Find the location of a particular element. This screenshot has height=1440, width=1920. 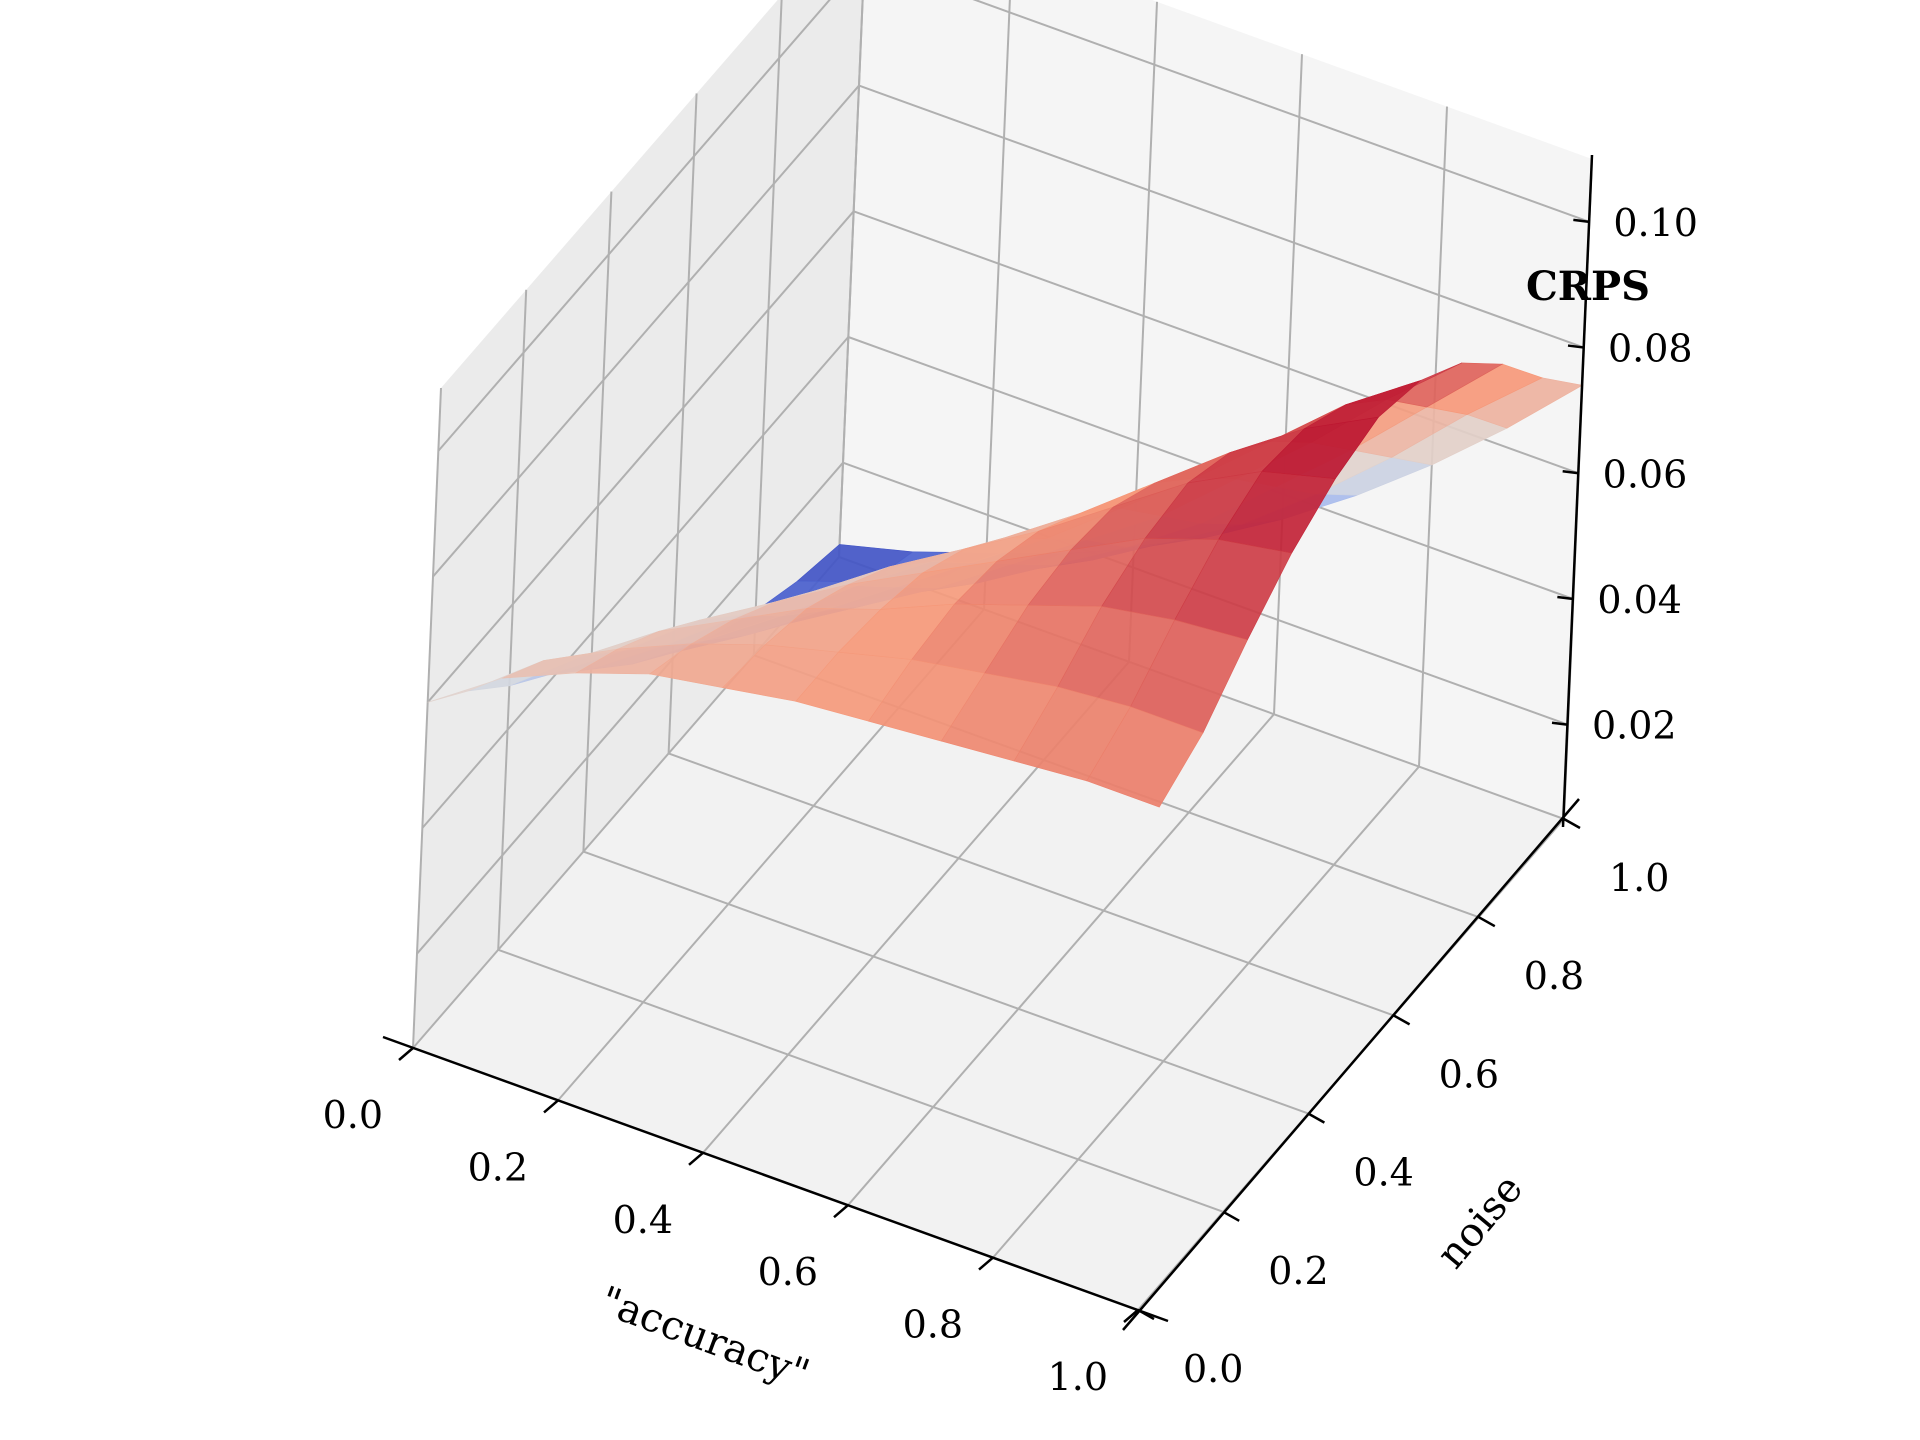

z-tick-label: 0.08 is located at coordinates (1650, 349).